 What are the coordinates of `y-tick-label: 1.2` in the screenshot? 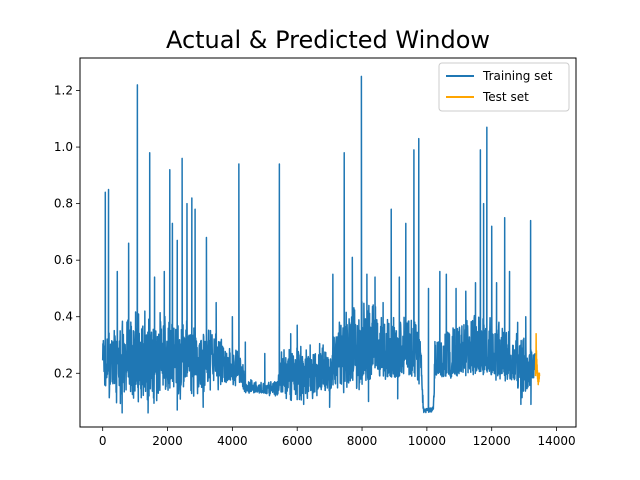 It's located at (63, 91).